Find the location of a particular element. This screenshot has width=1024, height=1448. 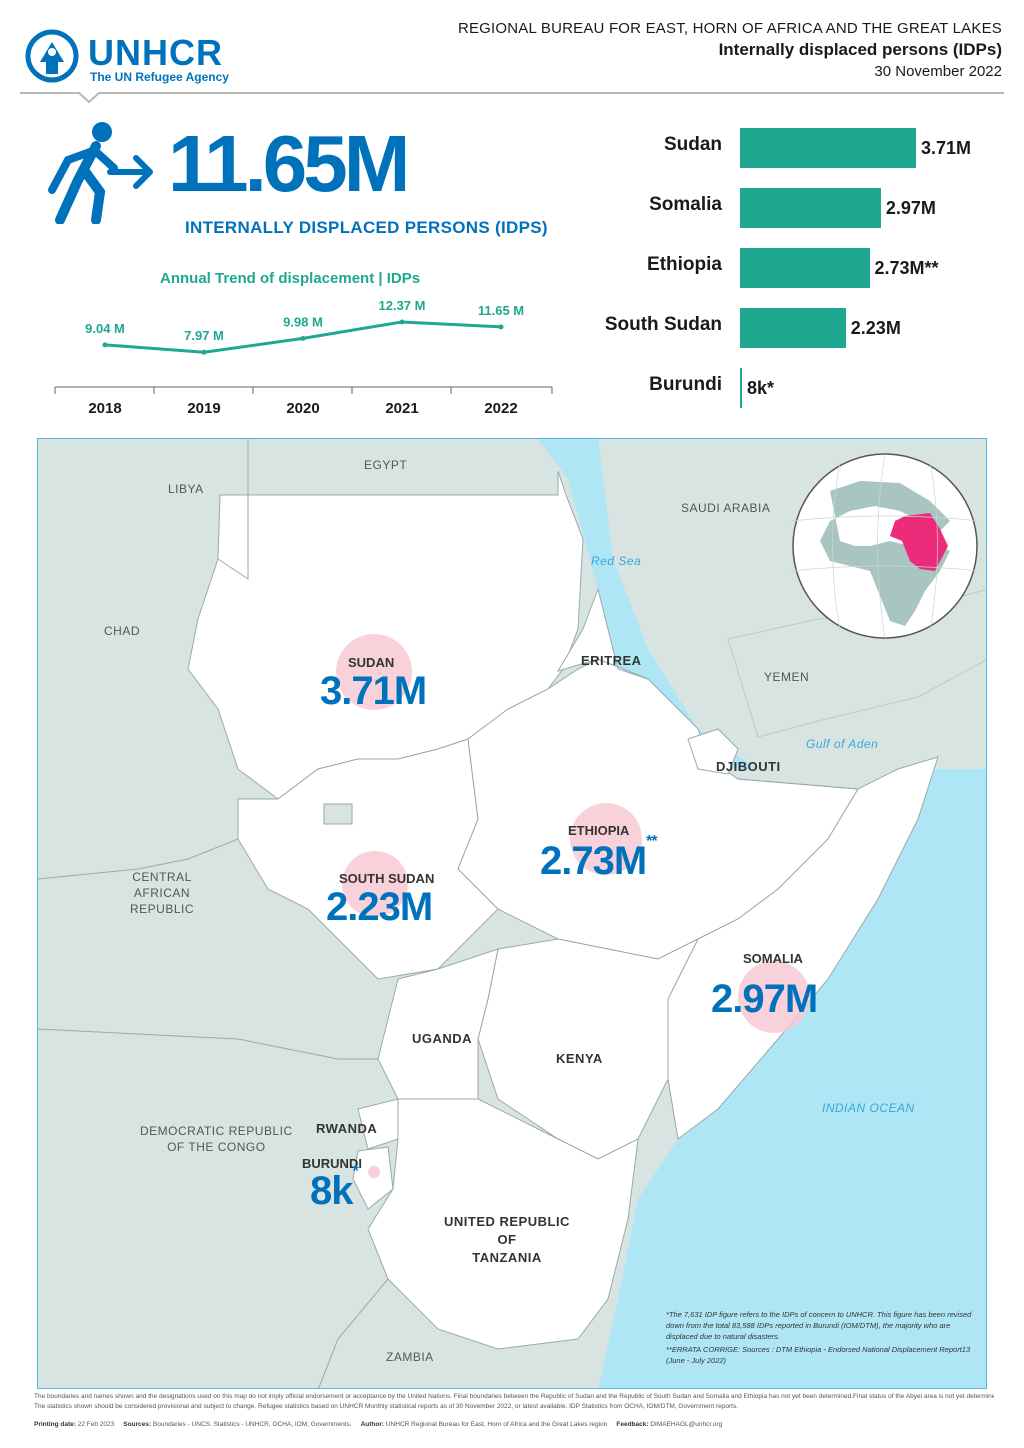

org-name: UNHCR is located at coordinates (155, 52).